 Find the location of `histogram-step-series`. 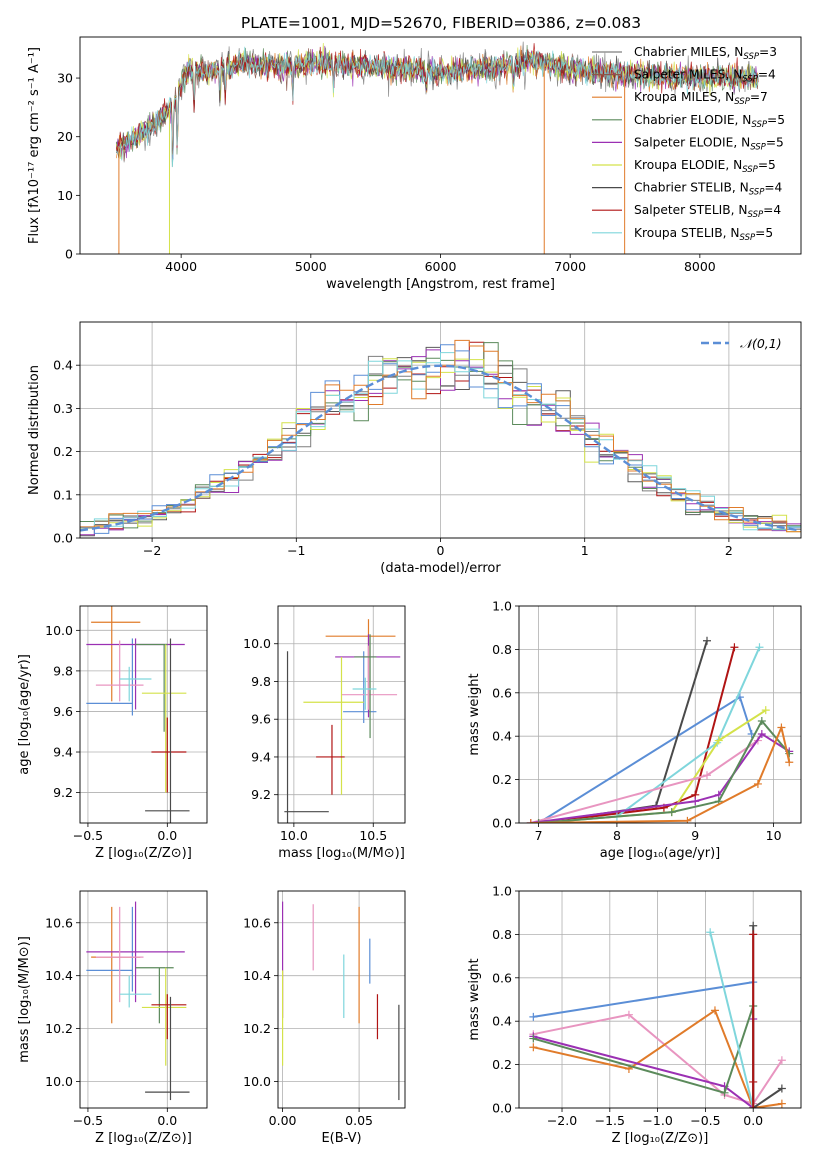

histogram-step-series is located at coordinates (440, 441).